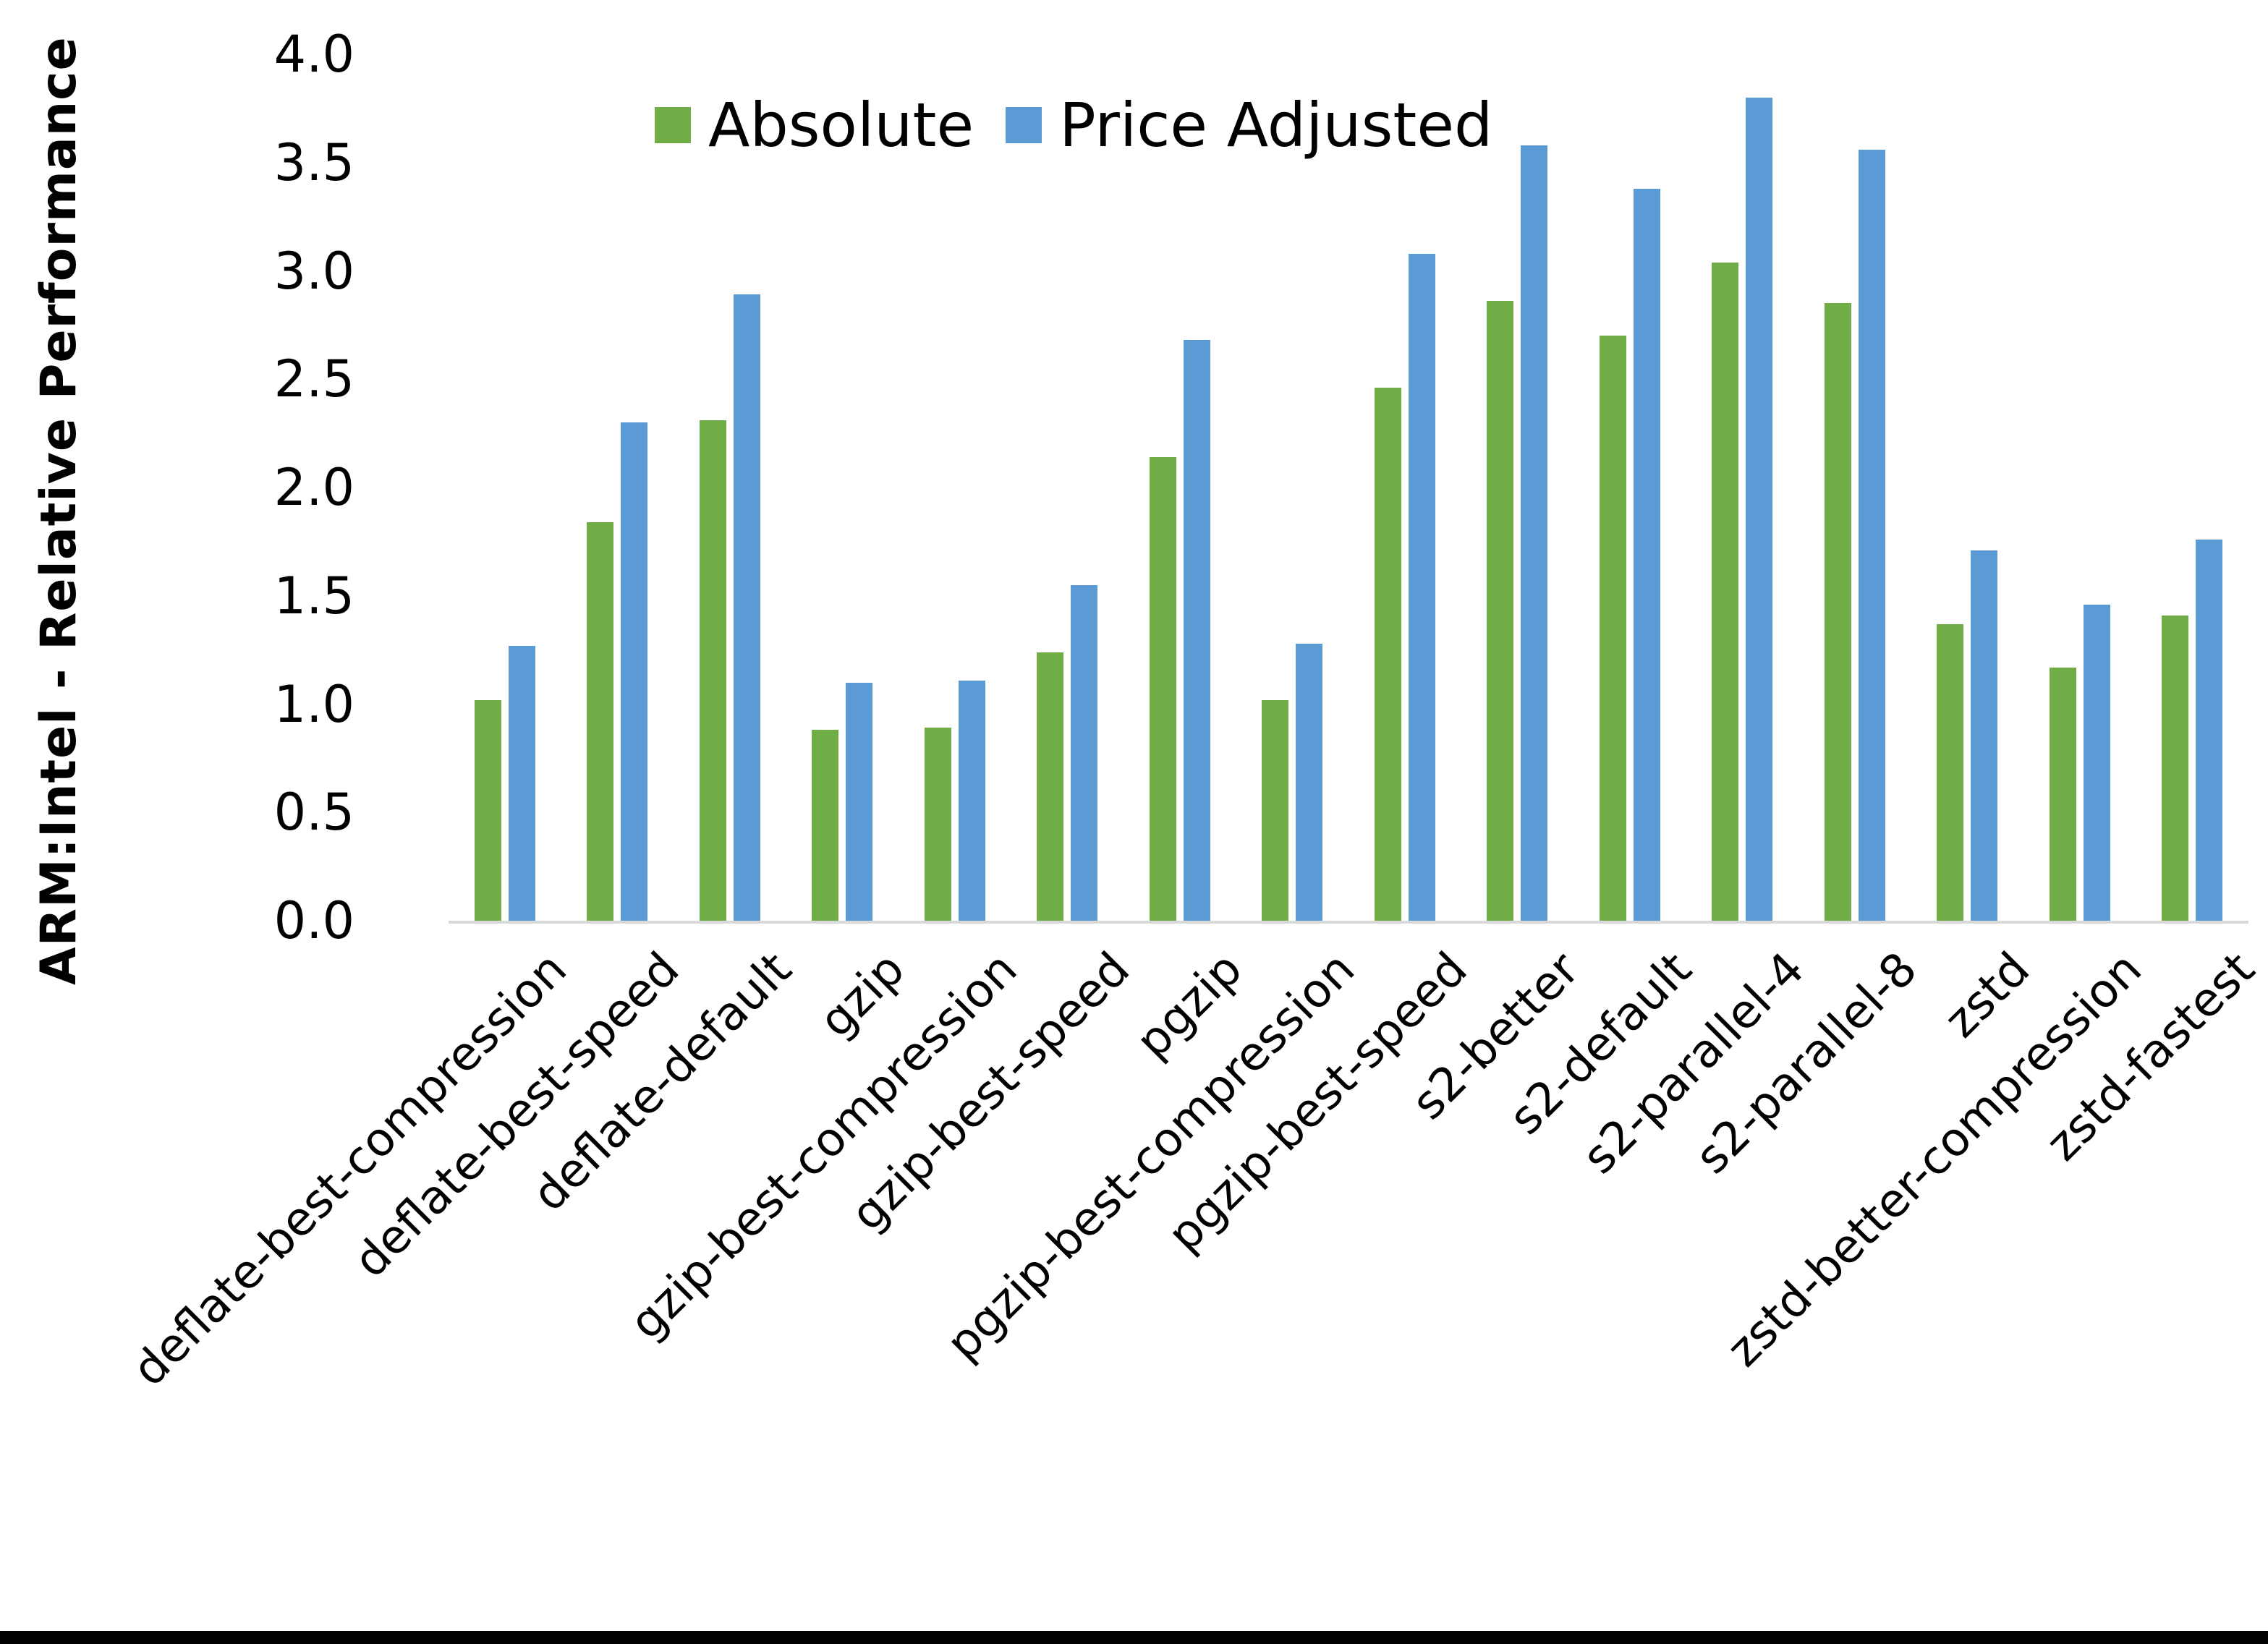 The width and height of the screenshot is (2268, 1644). What do you see at coordinates (313, 704) in the screenshot?
I see `y-tick-label: 1.0` at bounding box center [313, 704].